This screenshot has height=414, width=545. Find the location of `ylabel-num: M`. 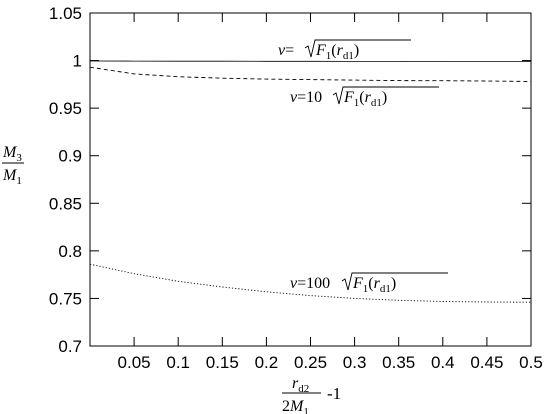

ylabel-num: M is located at coordinates (10, 152).